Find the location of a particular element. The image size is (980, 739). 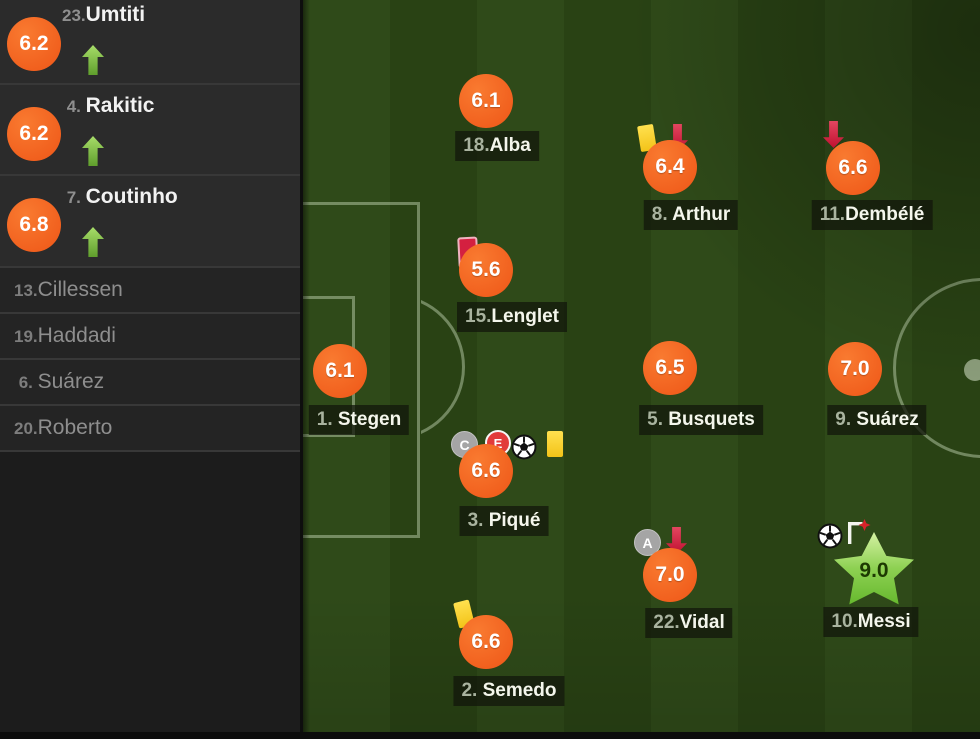

player-label: 23.Umtiti is located at coordinates (103, 15).